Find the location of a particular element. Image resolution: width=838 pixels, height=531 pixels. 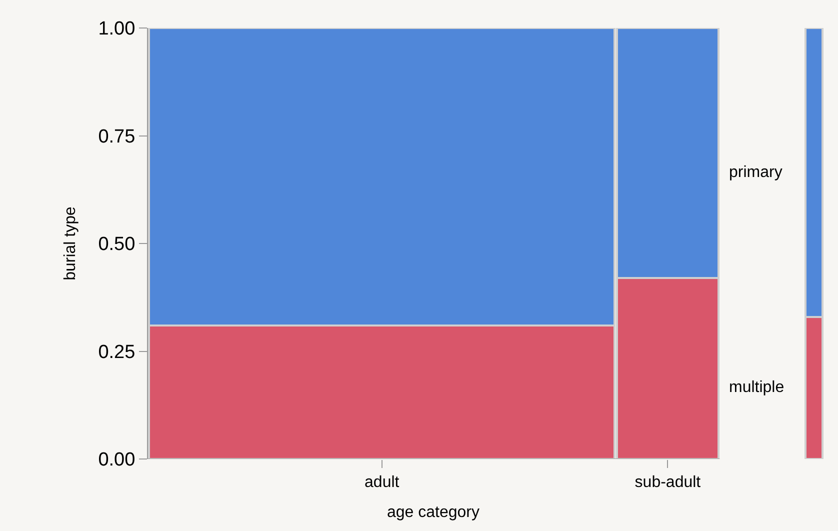

series-label: multiple is located at coordinates (756, 387).